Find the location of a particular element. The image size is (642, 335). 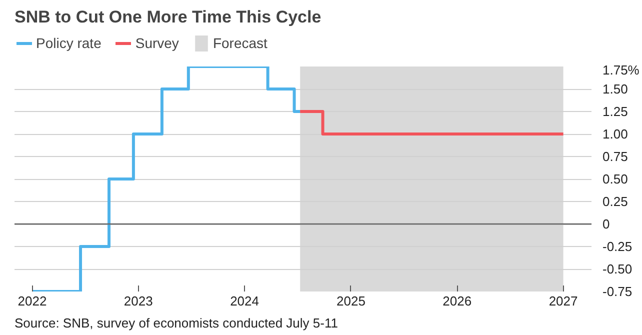

legend-label: Policy rate is located at coordinates (69, 43).